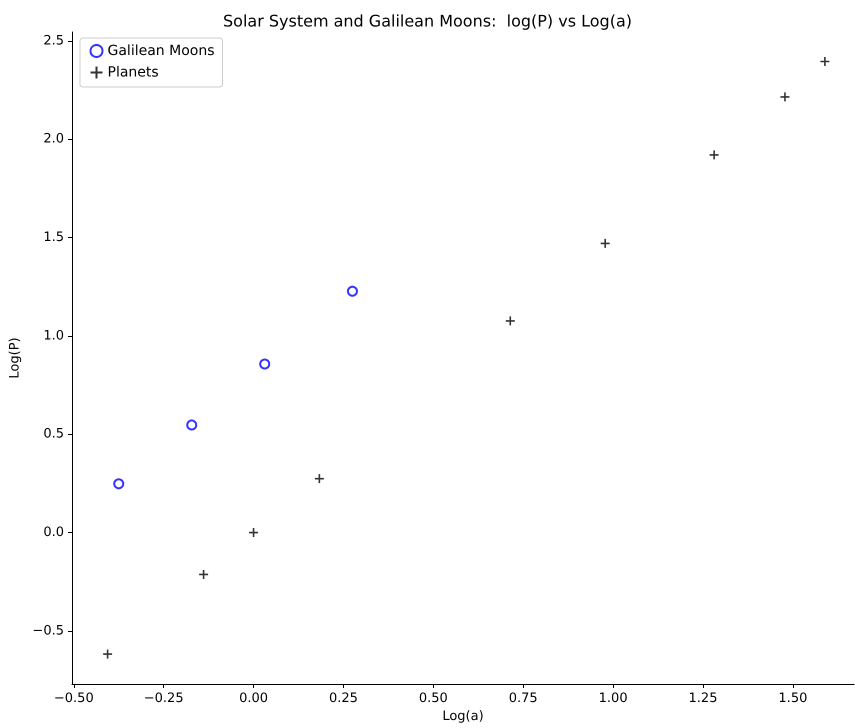 The width and height of the screenshot is (855, 728). What do you see at coordinates (53, 238) in the screenshot?
I see `y-tick-label: 1.5` at bounding box center [53, 238].